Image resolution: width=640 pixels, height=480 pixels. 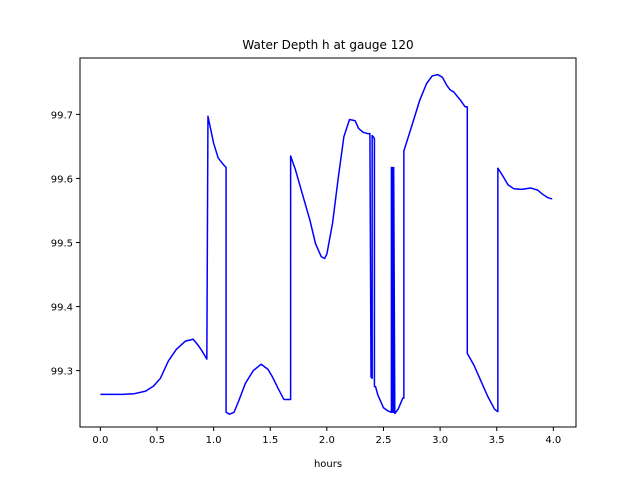 What do you see at coordinates (440, 440) in the screenshot?
I see `x-tick-label: 3.0` at bounding box center [440, 440].